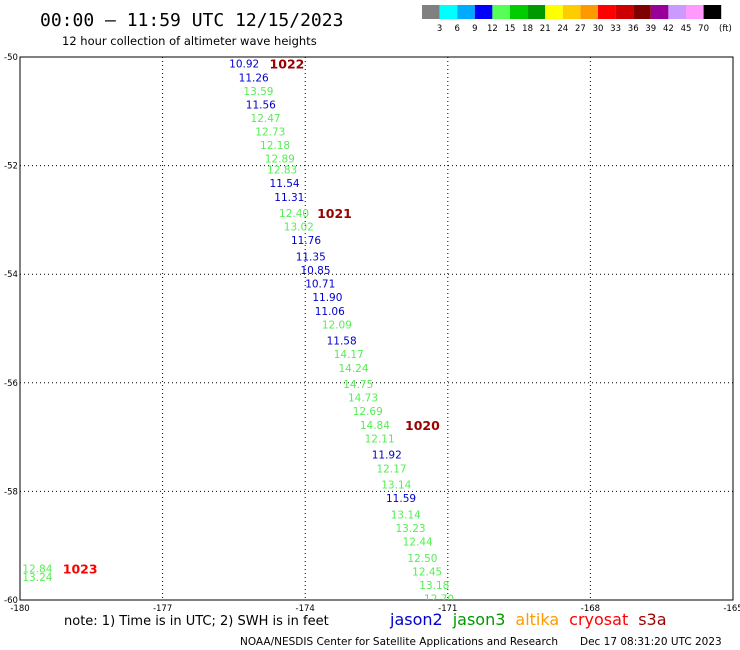  What do you see at coordinates (615, 29) in the screenshot?
I see `scale-label: 33` at bounding box center [615, 29].